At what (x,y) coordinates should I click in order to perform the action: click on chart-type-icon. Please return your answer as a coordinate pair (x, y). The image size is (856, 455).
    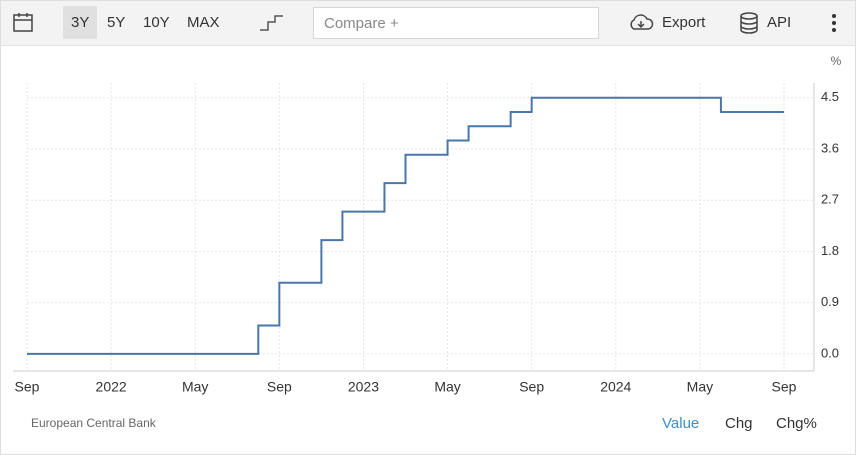
    Looking at the image, I should click on (272, 23).